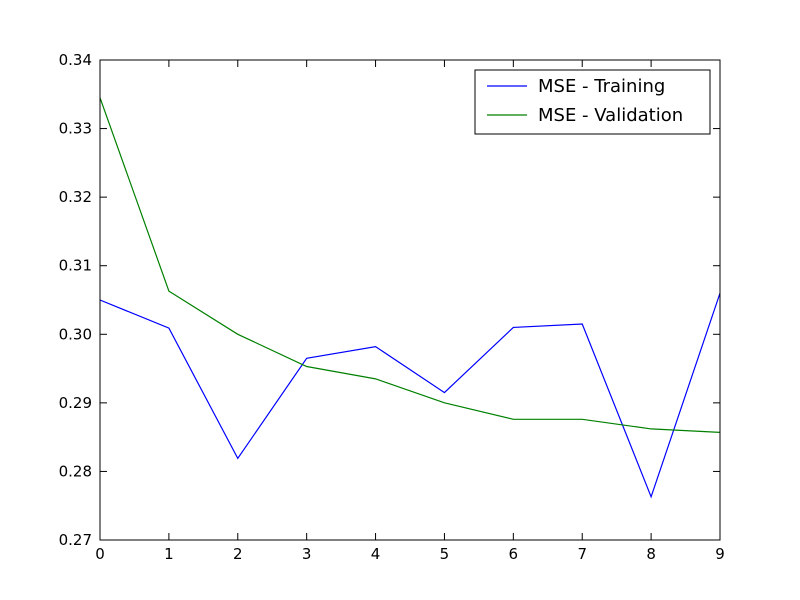 This screenshot has width=800, height=600. What do you see at coordinates (610, 115) in the screenshot?
I see `legend-label-2: MSE - Validation` at bounding box center [610, 115].